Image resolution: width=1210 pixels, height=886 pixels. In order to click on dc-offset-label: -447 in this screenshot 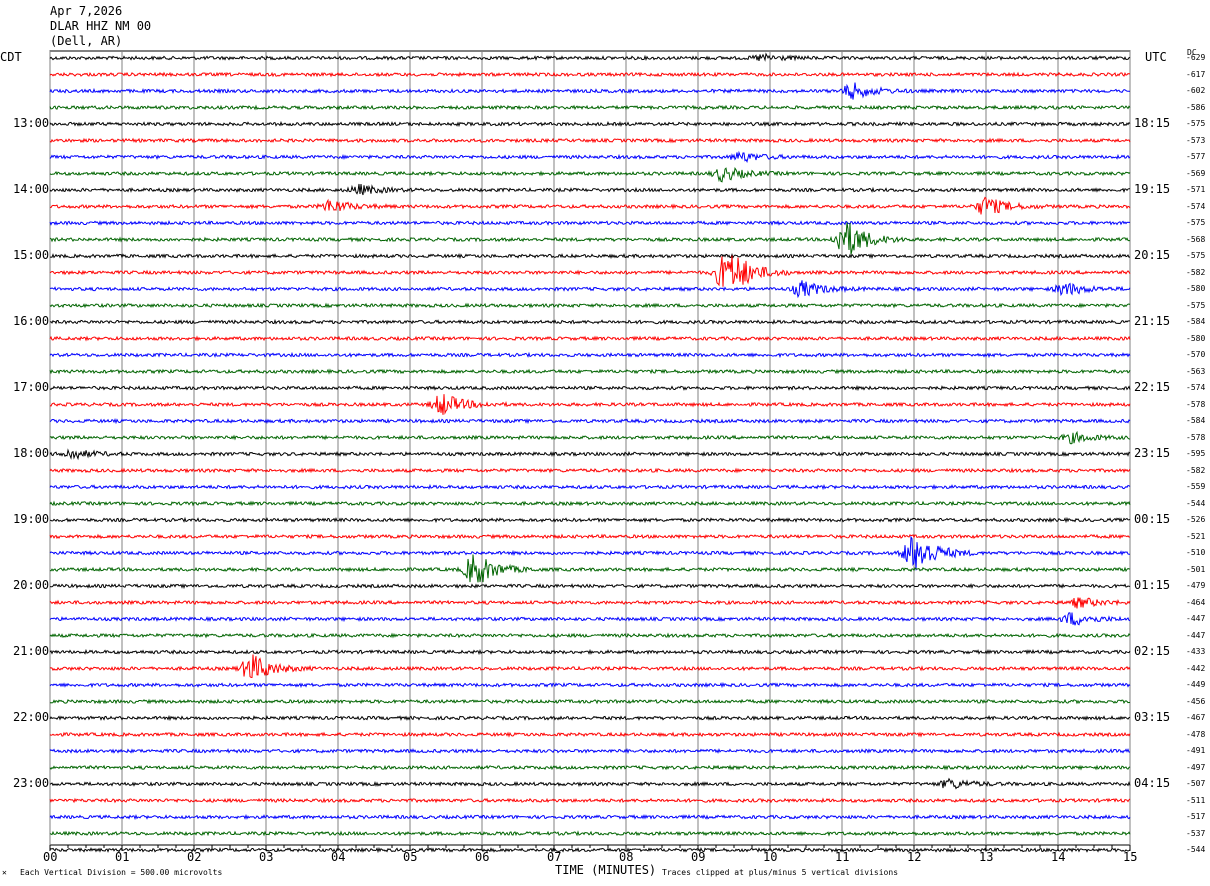, I will do `click(1196, 635)`.